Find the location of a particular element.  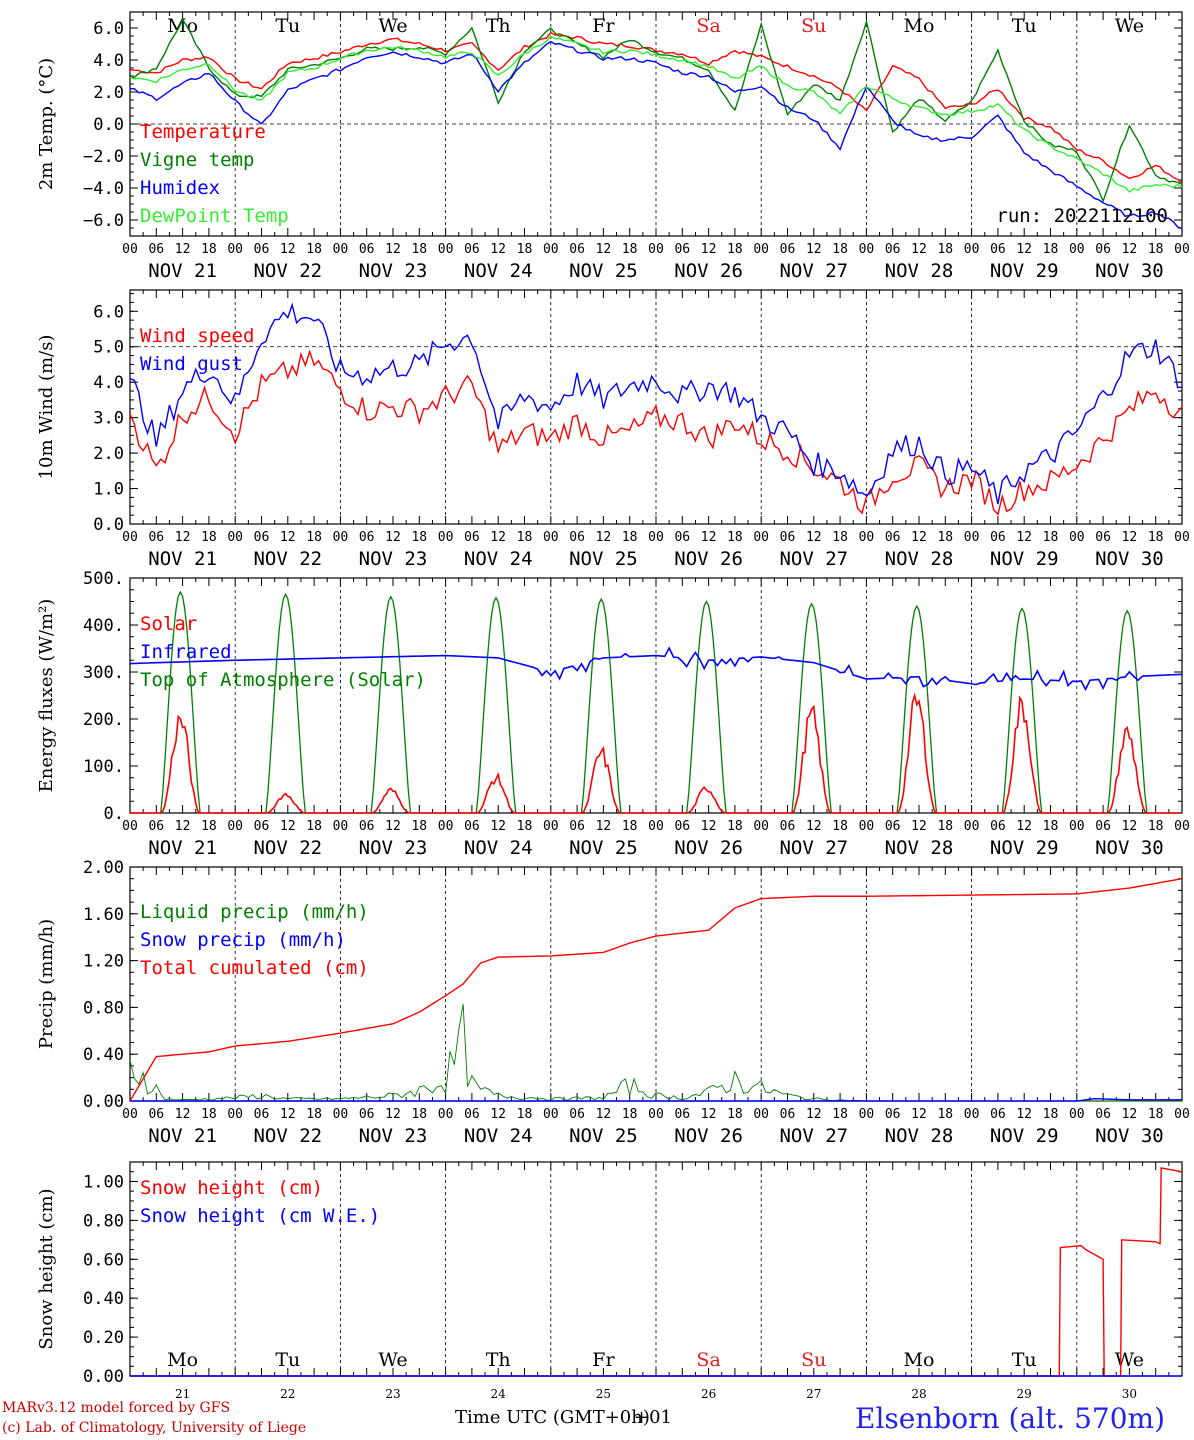

day-number-label: 29 is located at coordinates (1024, 1394).